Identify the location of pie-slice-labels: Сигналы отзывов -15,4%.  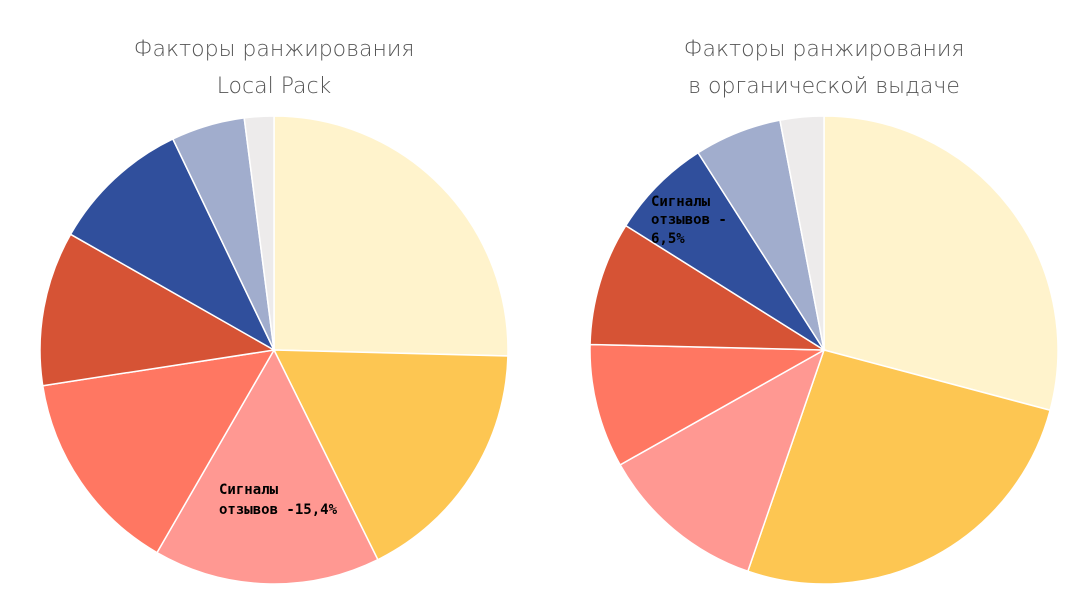
(278, 500).